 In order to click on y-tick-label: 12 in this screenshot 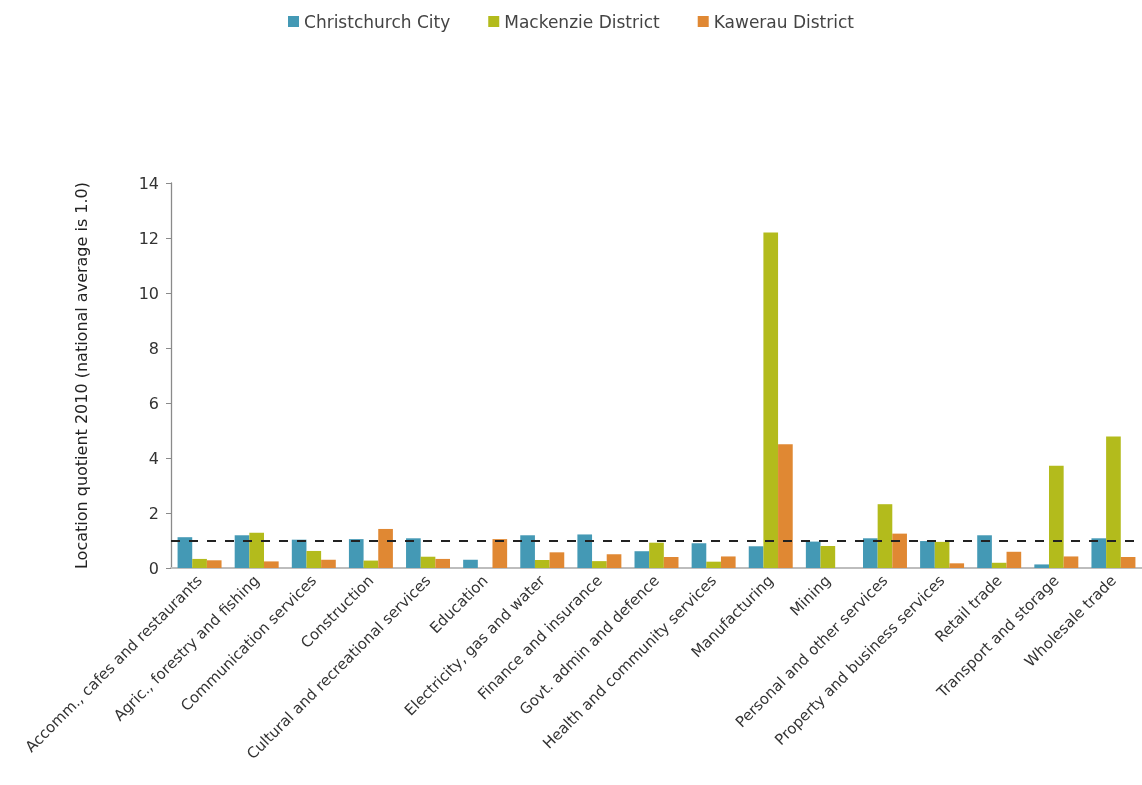, I will do `click(148, 238)`.